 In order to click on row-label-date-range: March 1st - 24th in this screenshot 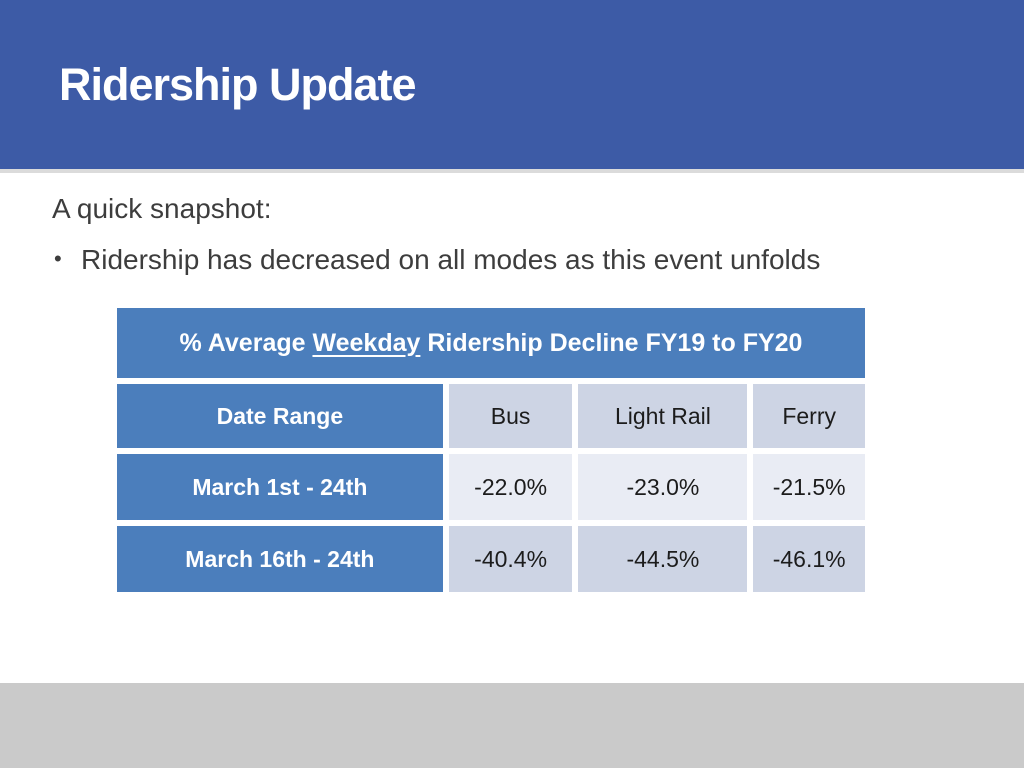, I will do `click(280, 487)`.